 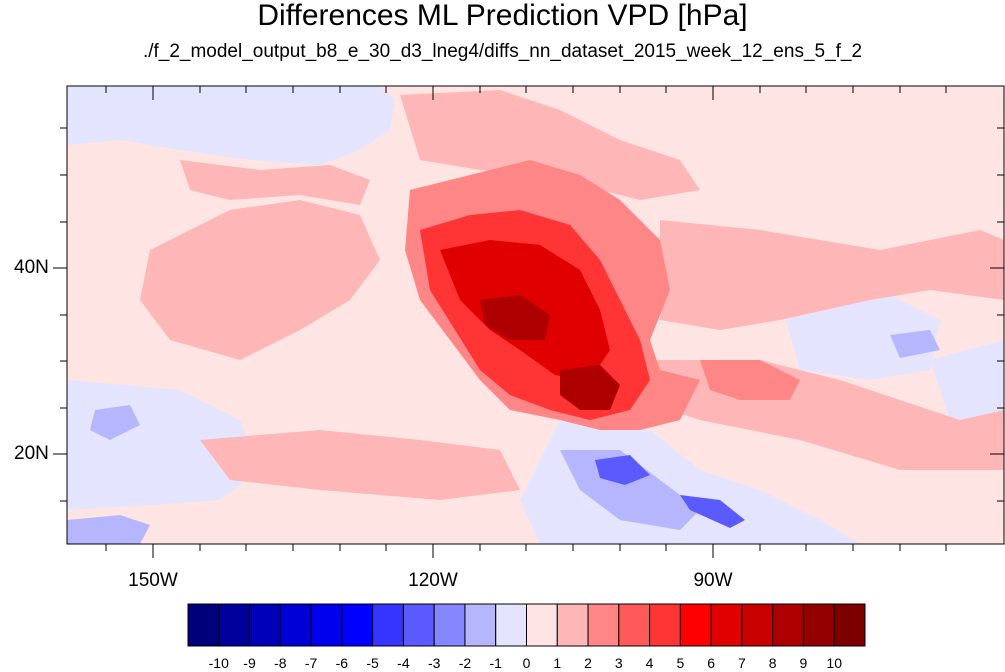 I want to click on atlantic-blue-blob, so click(x=915, y=344).